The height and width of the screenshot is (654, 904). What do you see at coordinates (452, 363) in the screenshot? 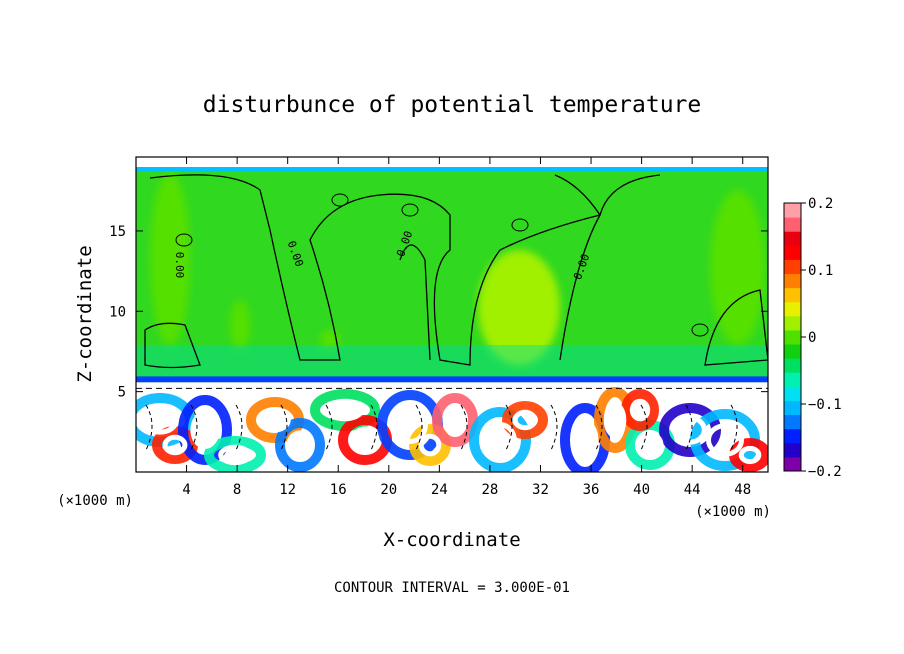
I see `transition-band` at bounding box center [452, 363].